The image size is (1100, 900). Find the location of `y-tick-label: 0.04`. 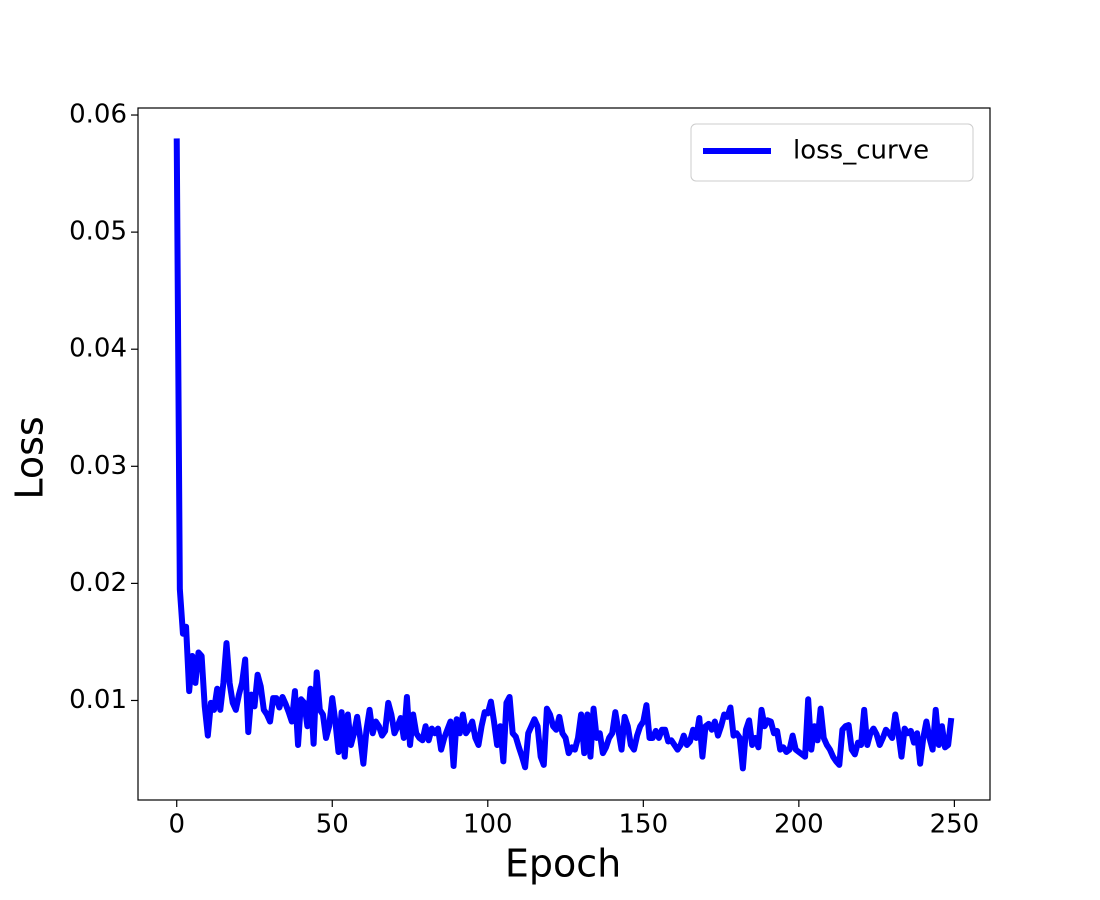

y-tick-label: 0.04 is located at coordinates (98, 349).